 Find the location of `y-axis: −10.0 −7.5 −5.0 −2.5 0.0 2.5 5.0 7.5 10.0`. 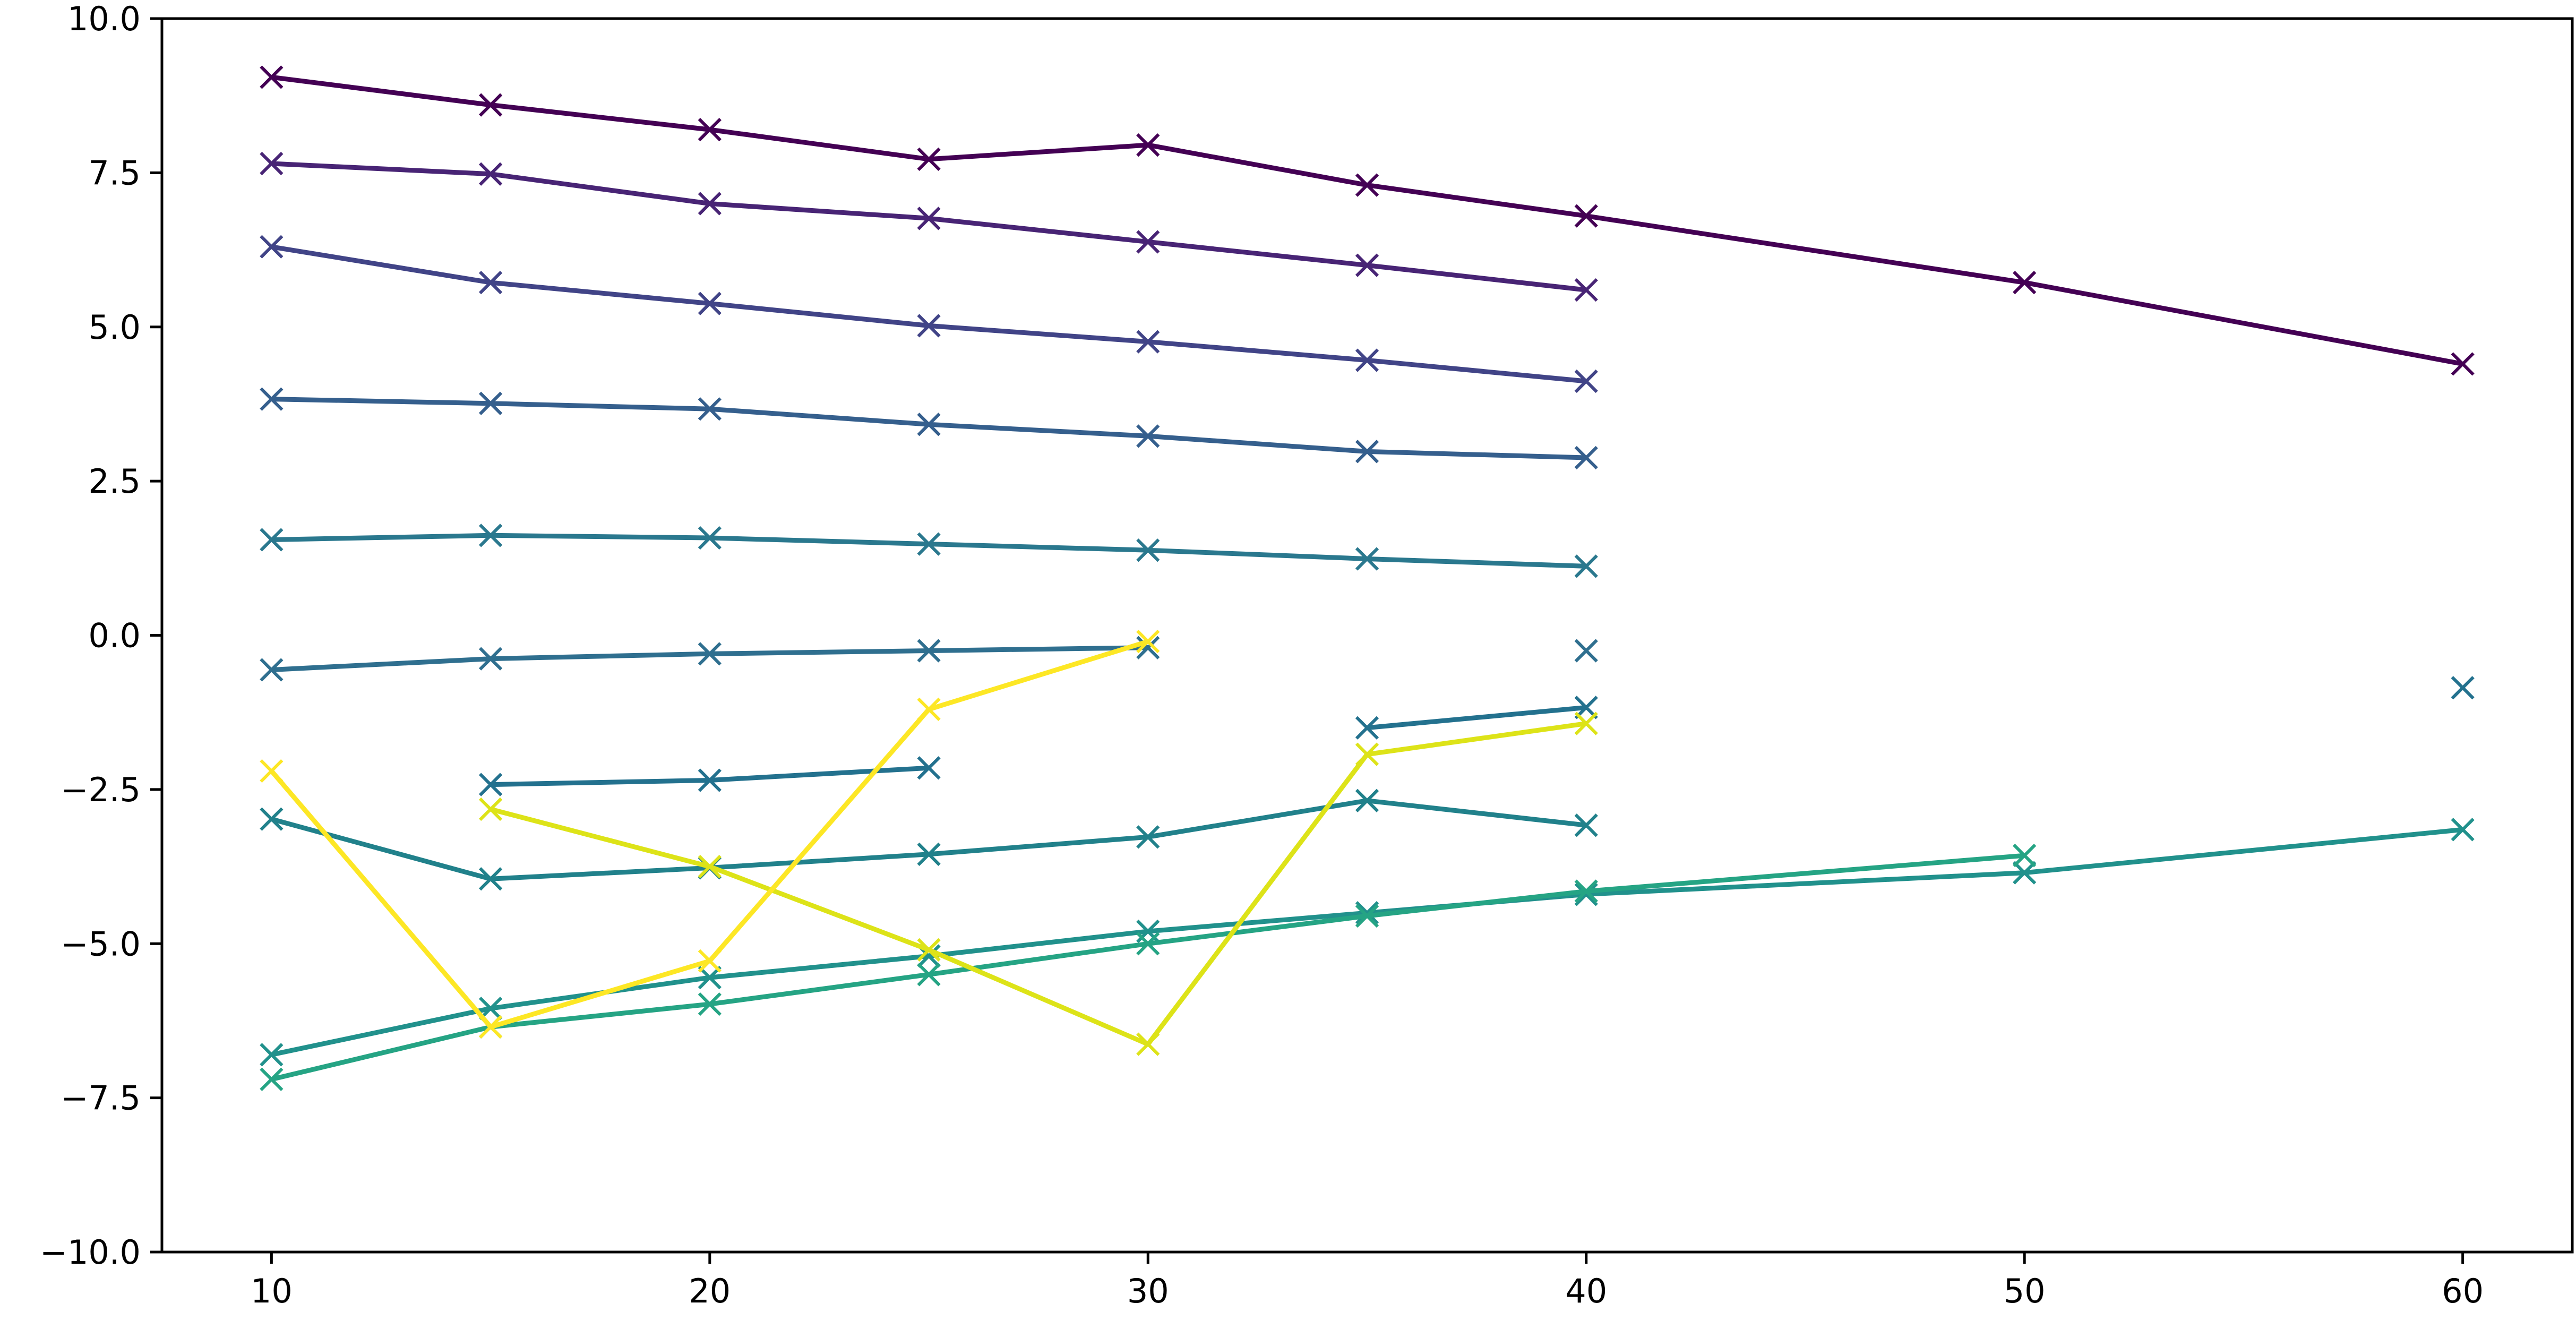

y-axis: −10.0 −7.5 −5.0 −2.5 0.0 2.5 5.0 7.5 10.0 is located at coordinates (101, 636).